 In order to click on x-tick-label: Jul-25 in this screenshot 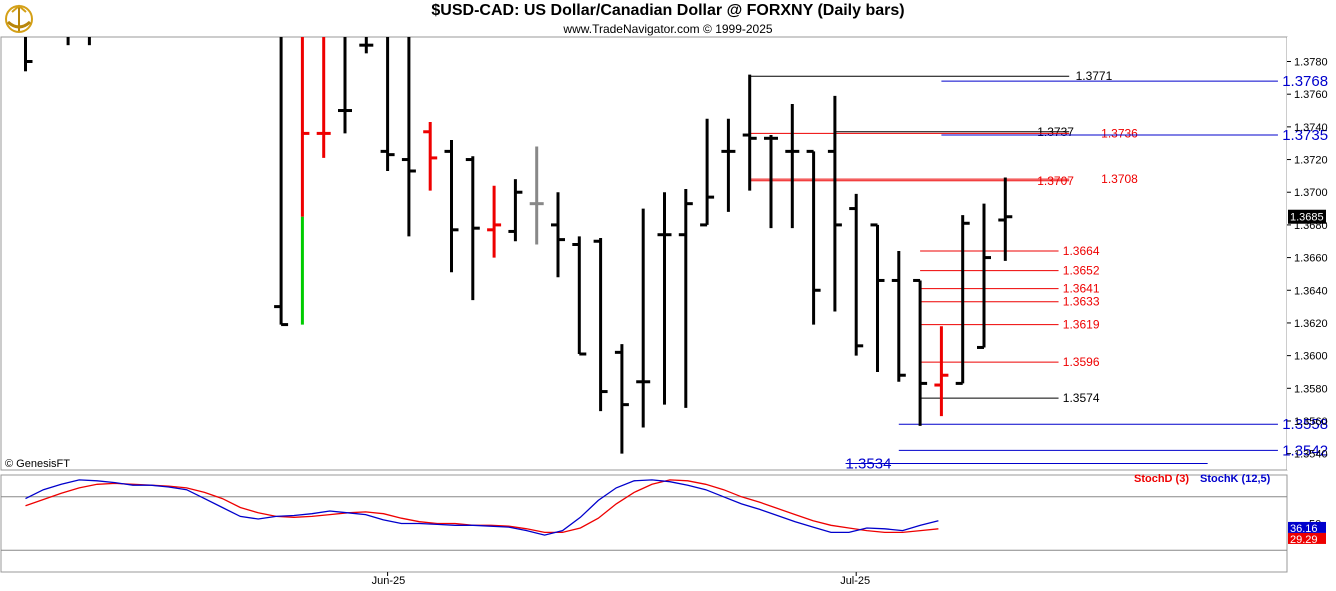, I will do `click(855, 581)`.